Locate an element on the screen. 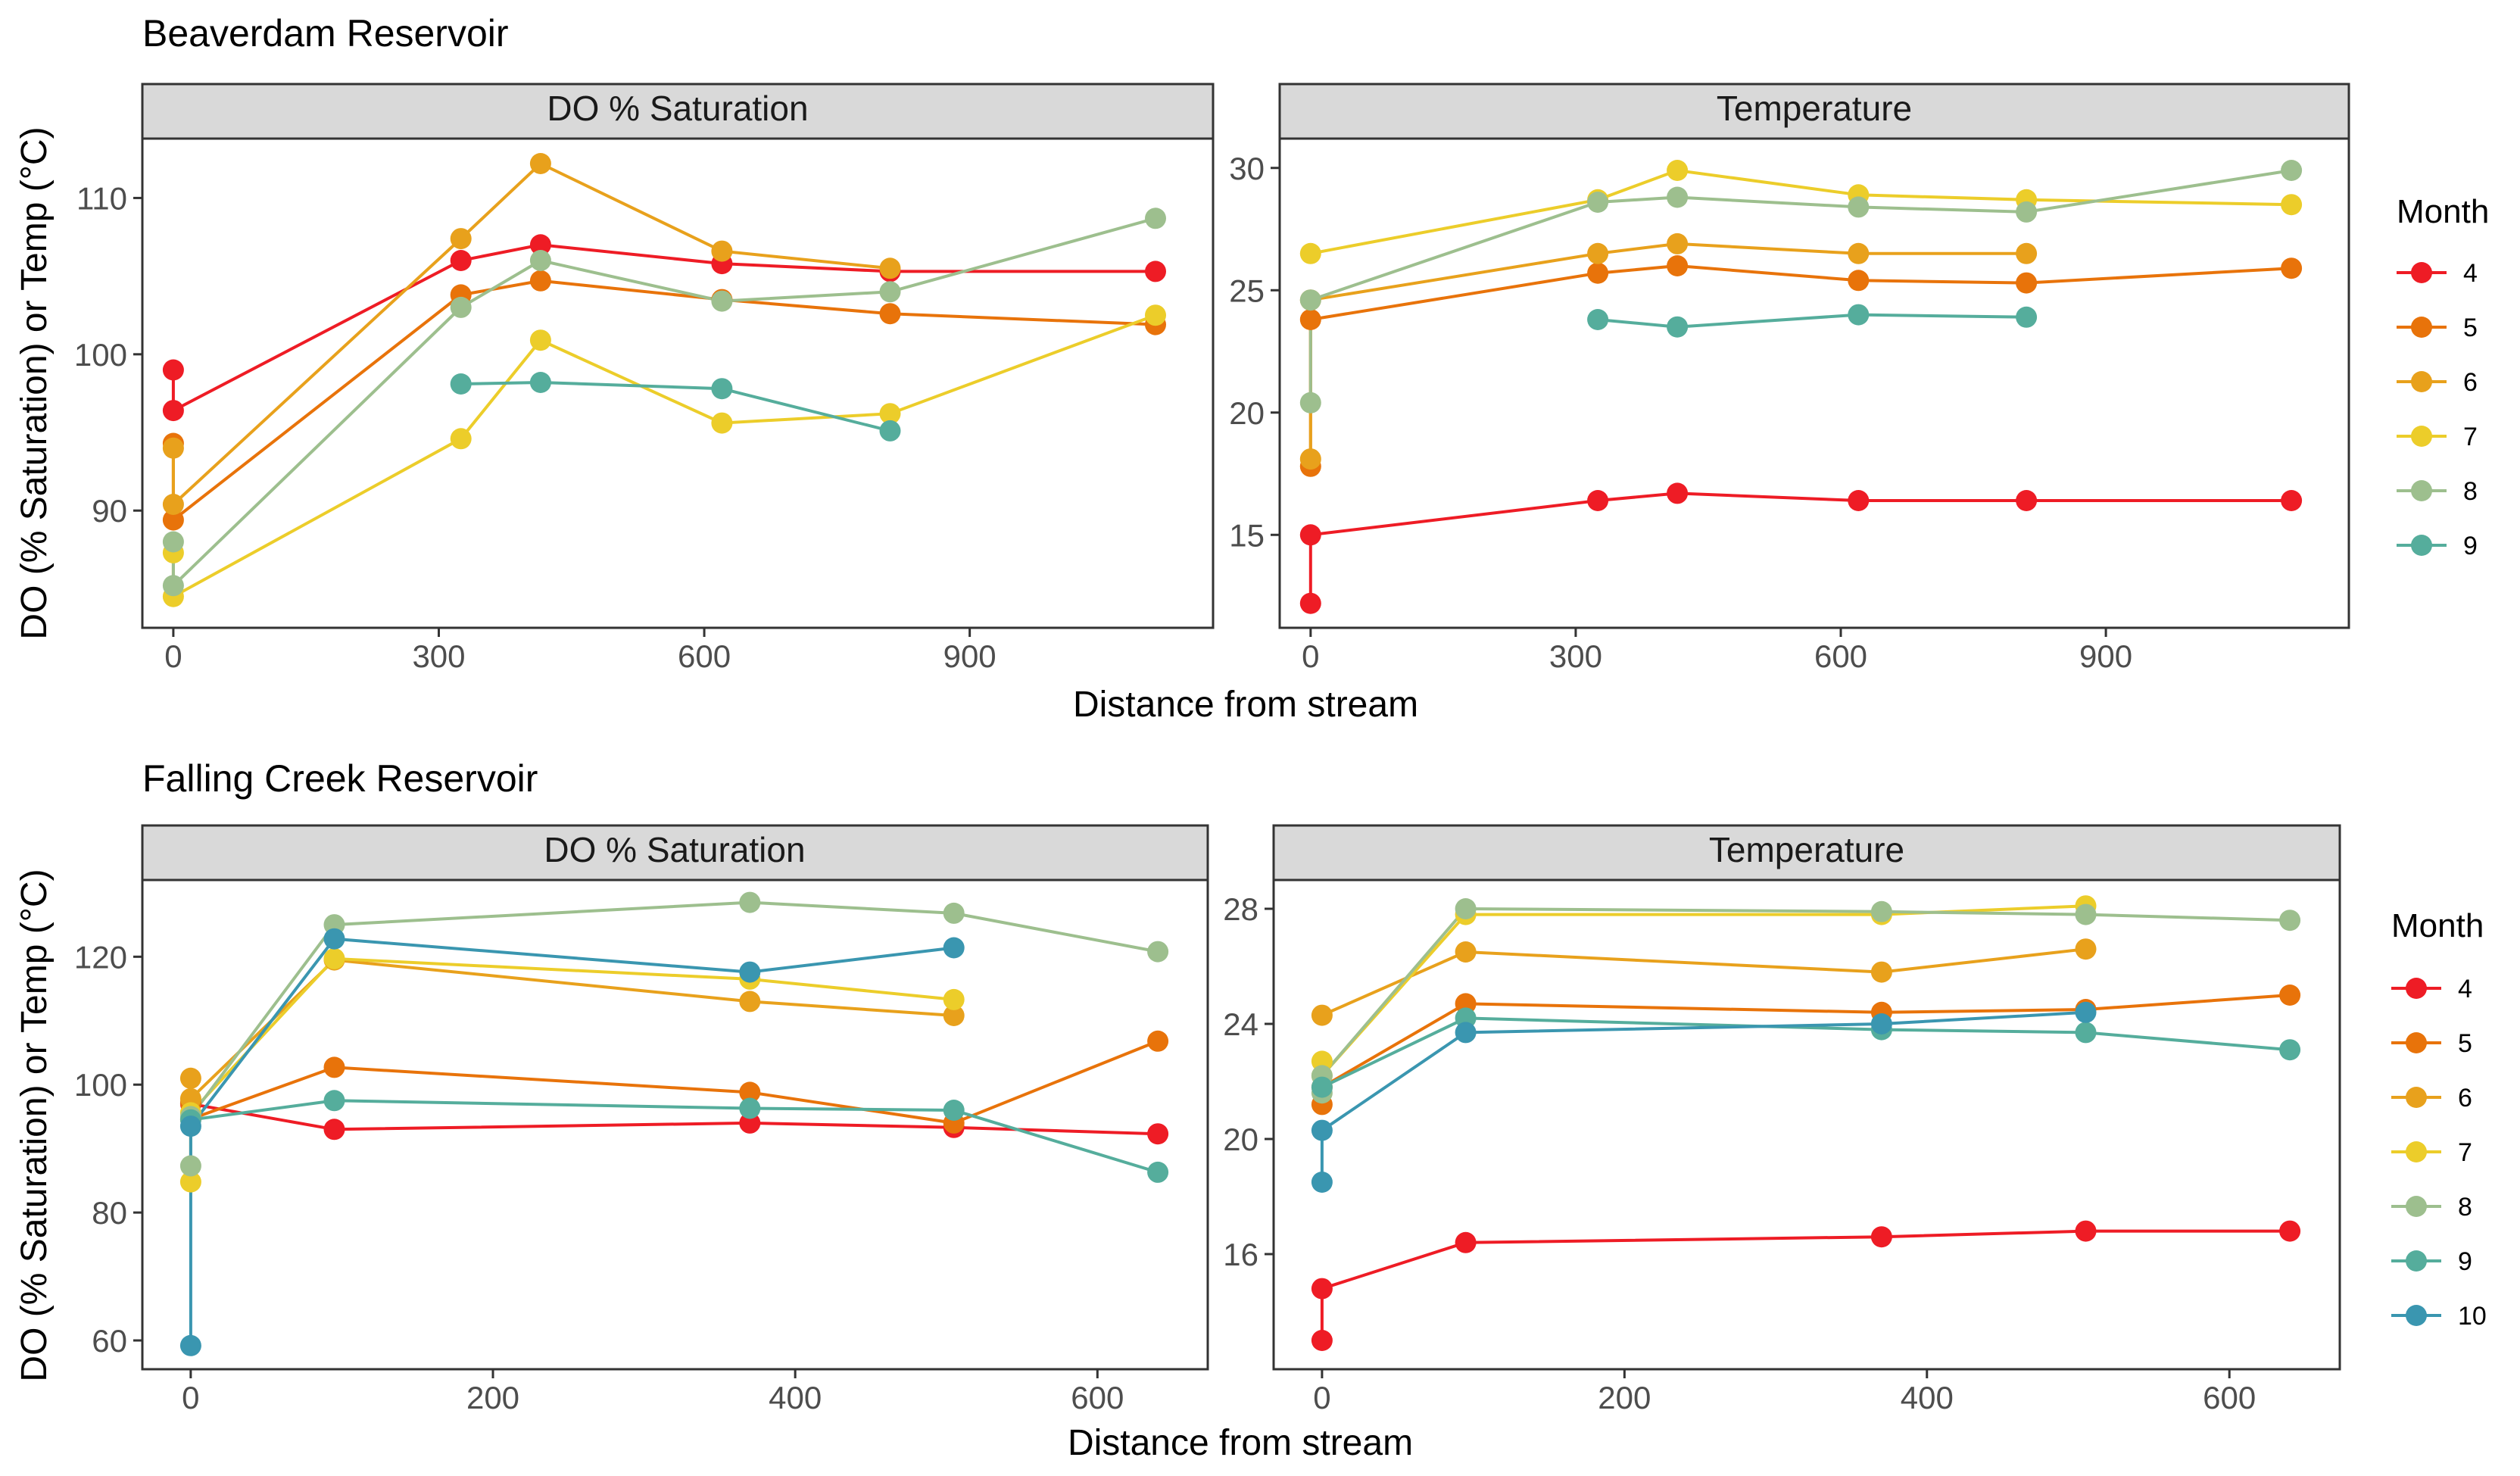 The width and height of the screenshot is (2520, 1476). x-tick-label-beaverdam-do-300: 300 is located at coordinates (438, 656).